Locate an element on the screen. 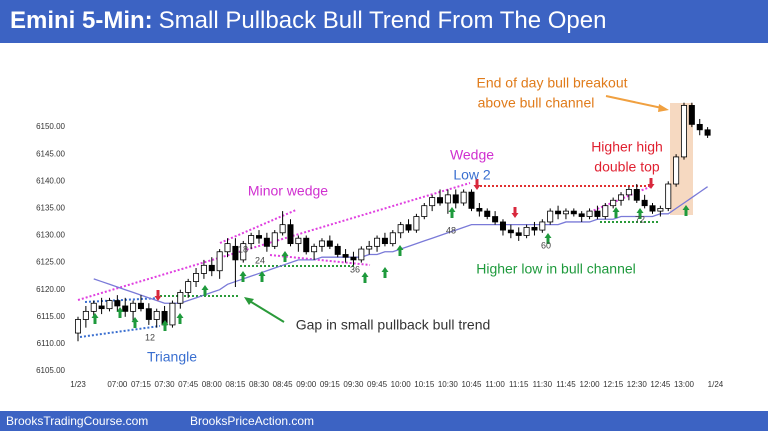  breakout-highlight is located at coordinates (681, 159).